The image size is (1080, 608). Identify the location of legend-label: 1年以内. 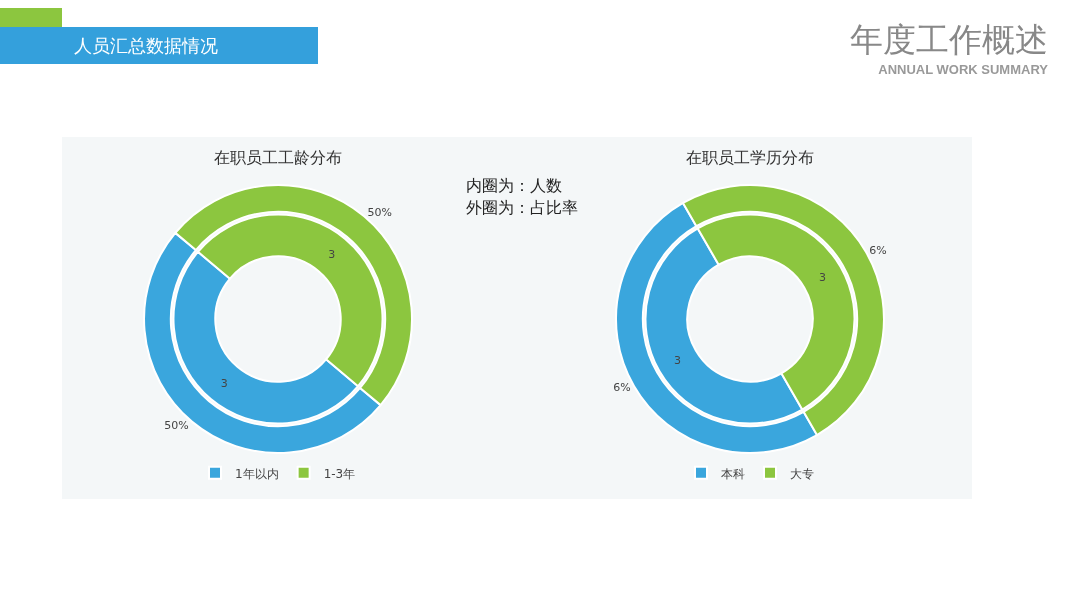
(257, 473).